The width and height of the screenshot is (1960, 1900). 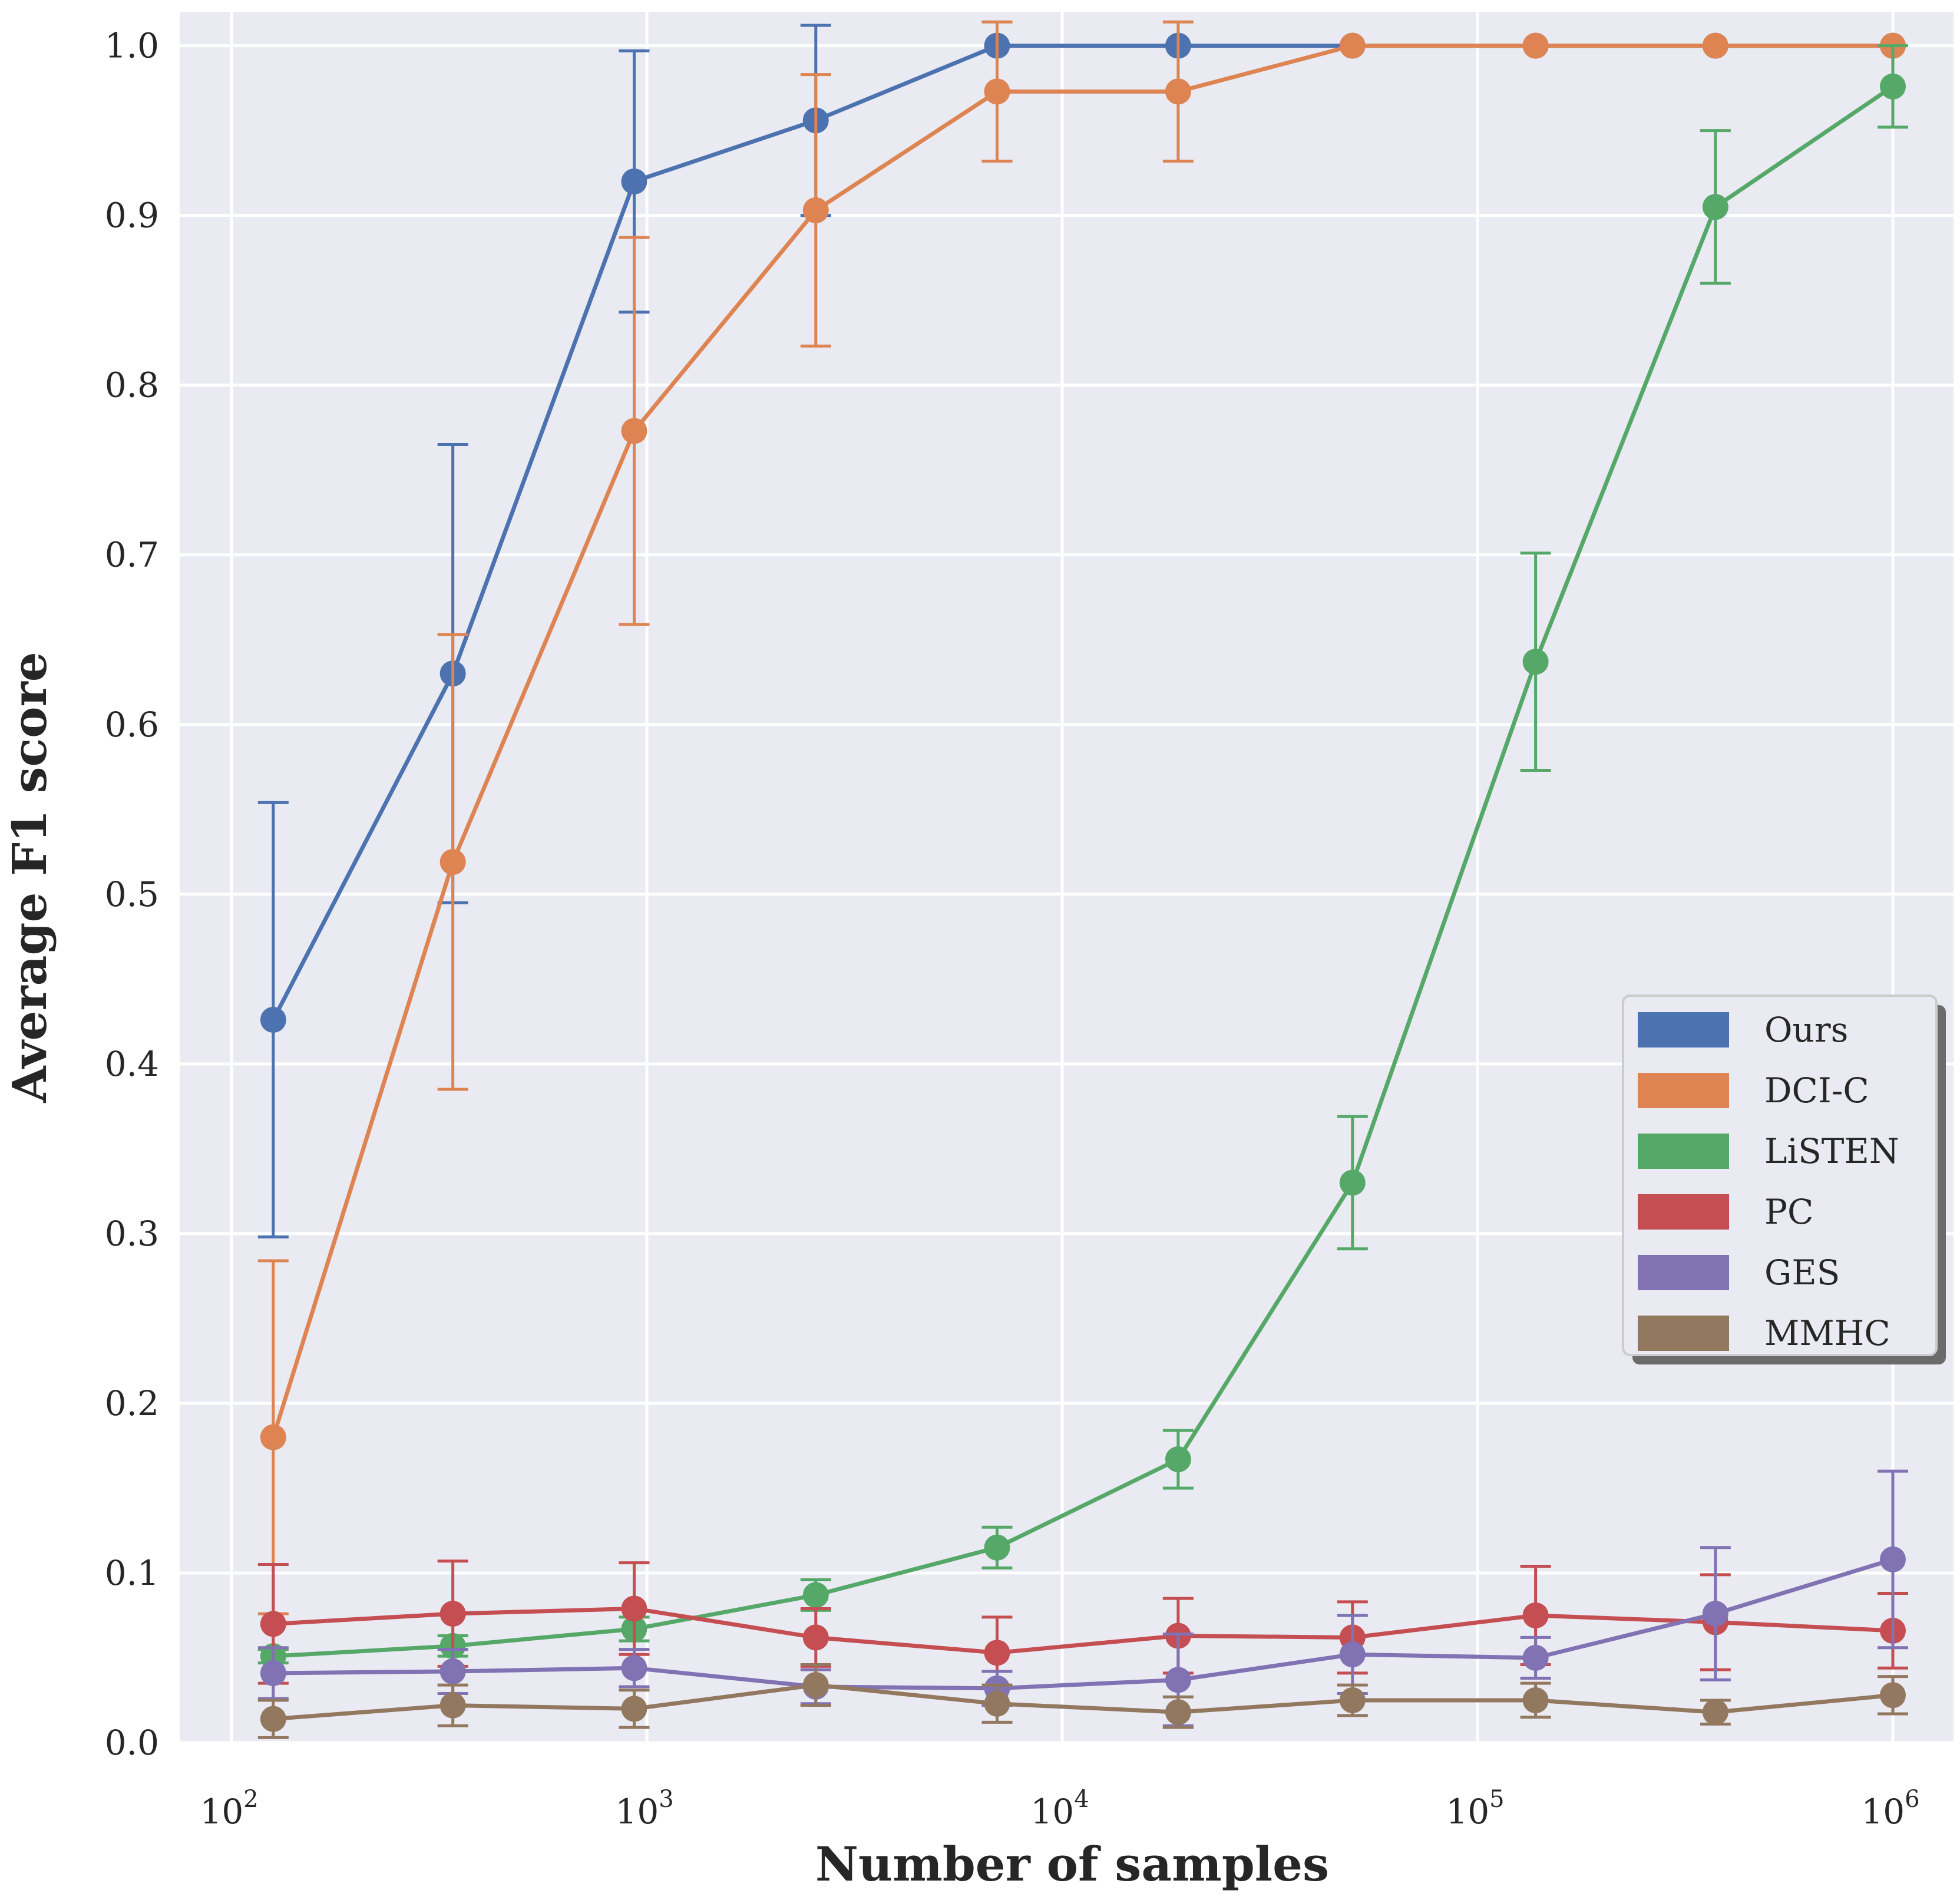 What do you see at coordinates (1082, 1799) in the screenshot?
I see `x-tick-exponent: 4` at bounding box center [1082, 1799].